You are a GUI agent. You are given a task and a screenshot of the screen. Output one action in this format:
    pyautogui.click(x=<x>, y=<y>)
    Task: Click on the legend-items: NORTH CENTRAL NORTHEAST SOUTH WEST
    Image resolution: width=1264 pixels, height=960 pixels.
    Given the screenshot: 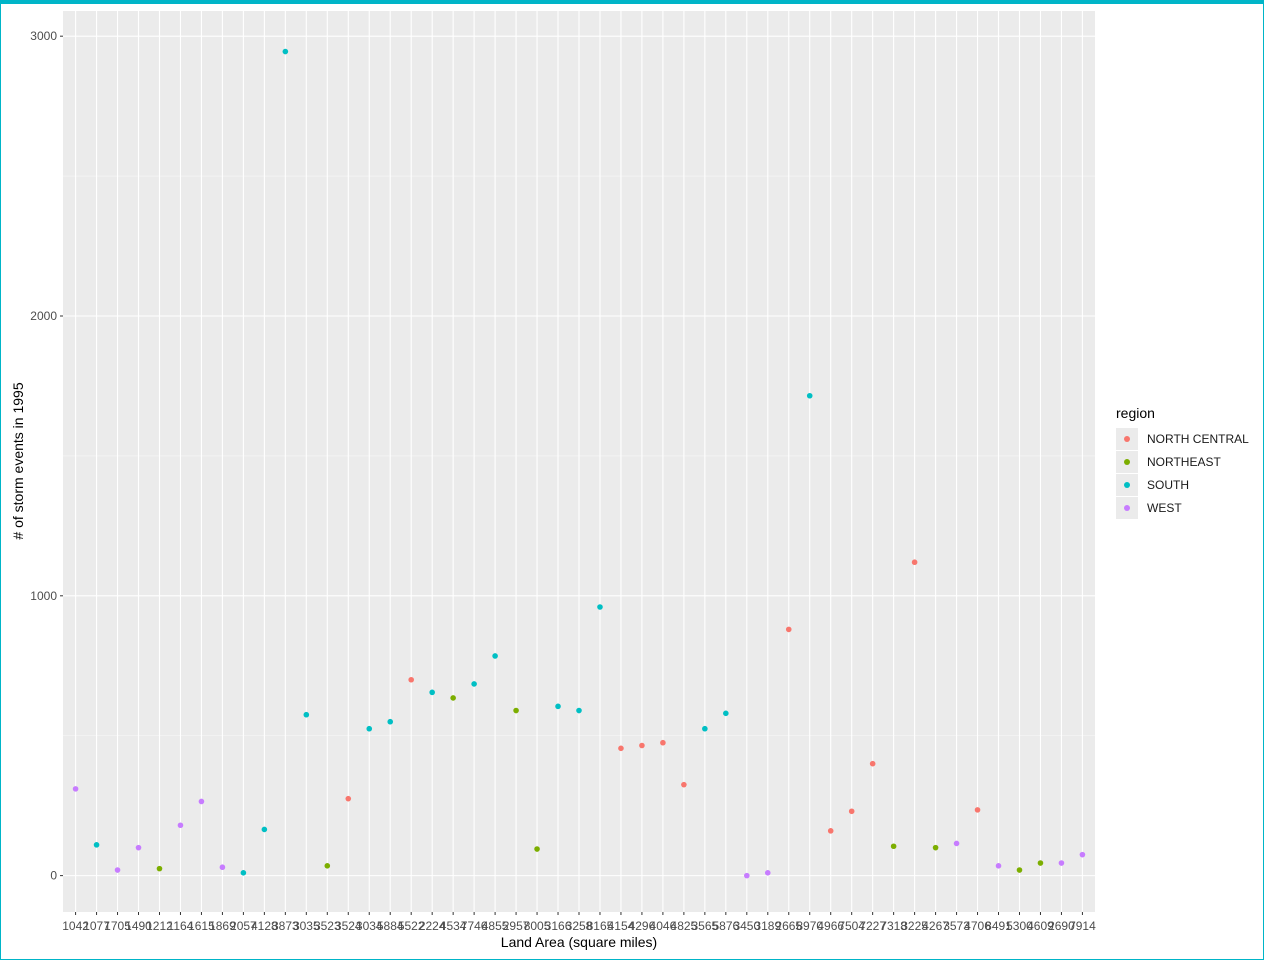 What is the action you would take?
    pyautogui.click(x=1182, y=473)
    